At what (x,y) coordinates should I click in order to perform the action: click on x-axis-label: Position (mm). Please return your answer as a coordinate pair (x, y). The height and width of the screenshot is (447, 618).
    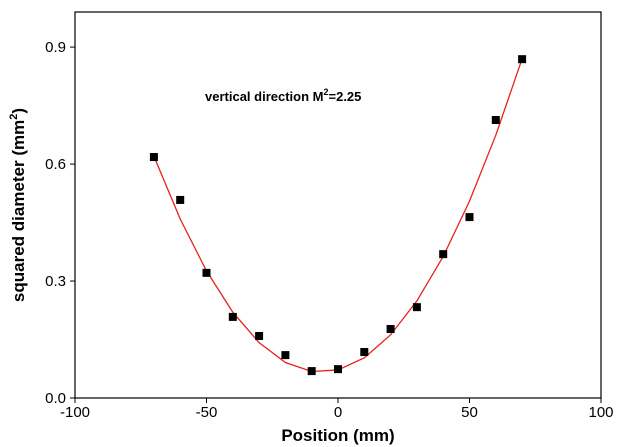
    Looking at the image, I should click on (337, 435).